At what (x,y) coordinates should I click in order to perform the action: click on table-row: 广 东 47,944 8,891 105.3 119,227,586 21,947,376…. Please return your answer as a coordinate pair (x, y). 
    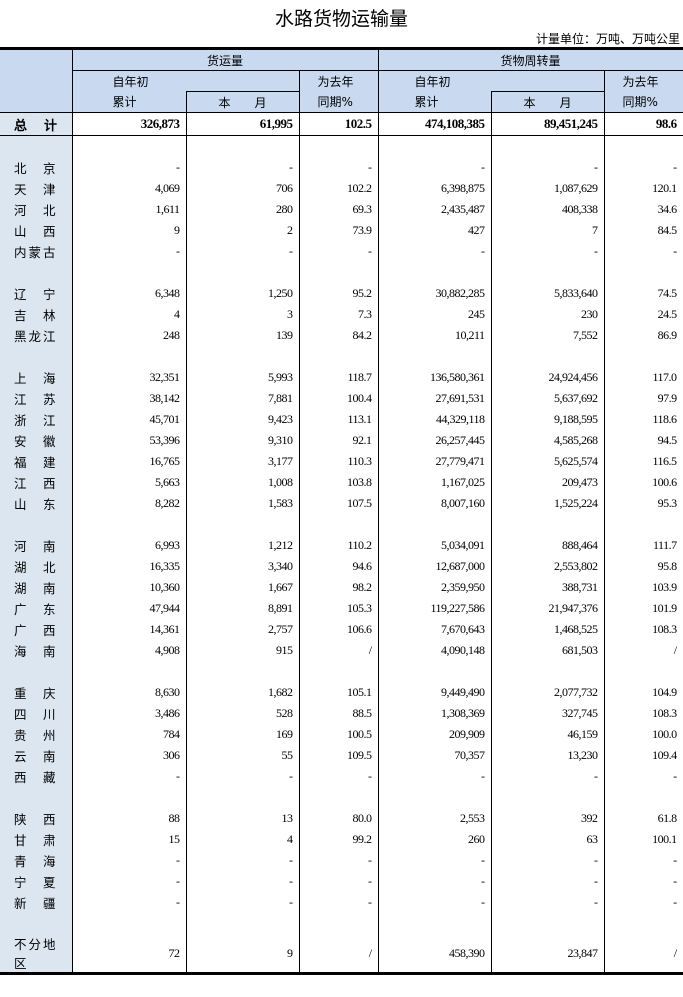
    Looking at the image, I should click on (341, 608).